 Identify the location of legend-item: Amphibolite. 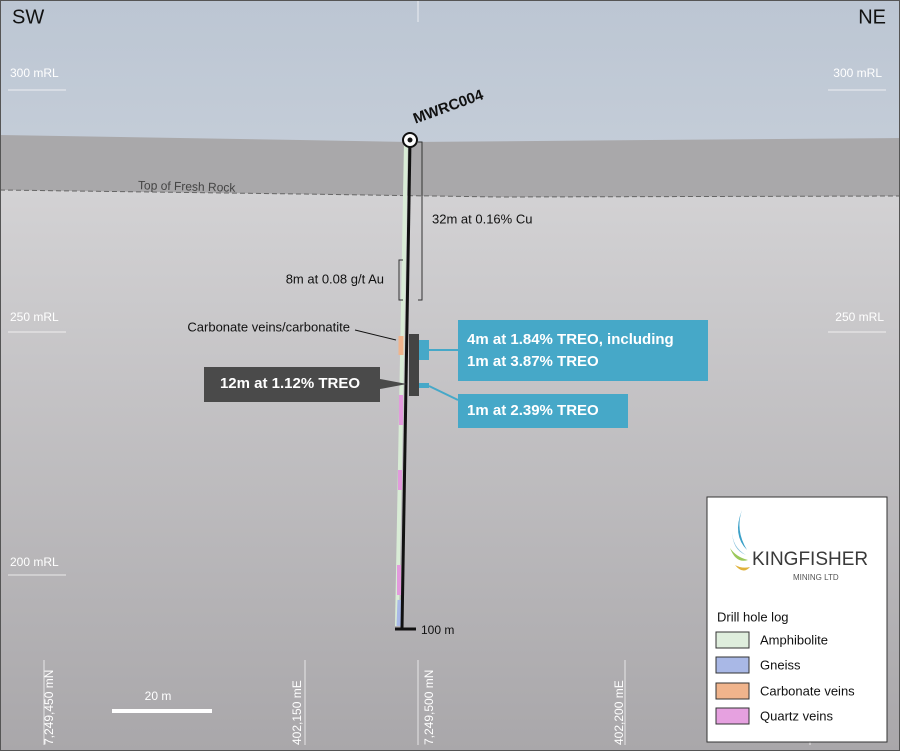
(794, 639).